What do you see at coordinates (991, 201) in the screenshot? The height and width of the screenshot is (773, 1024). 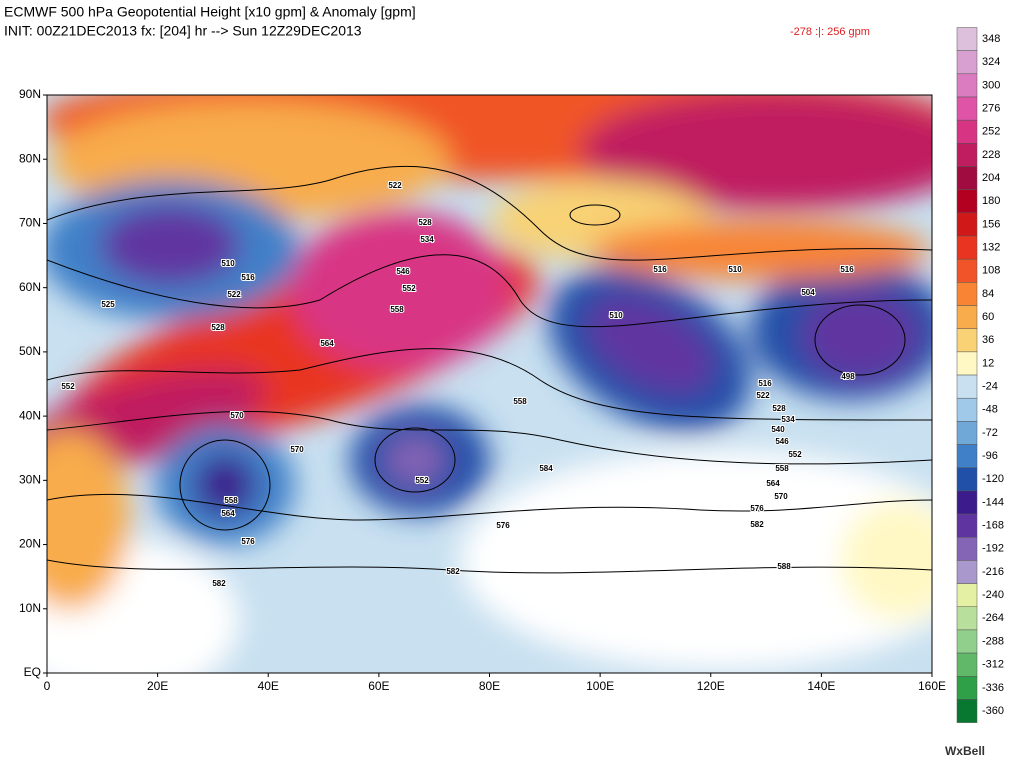 I see `colorbar-label: 180` at bounding box center [991, 201].